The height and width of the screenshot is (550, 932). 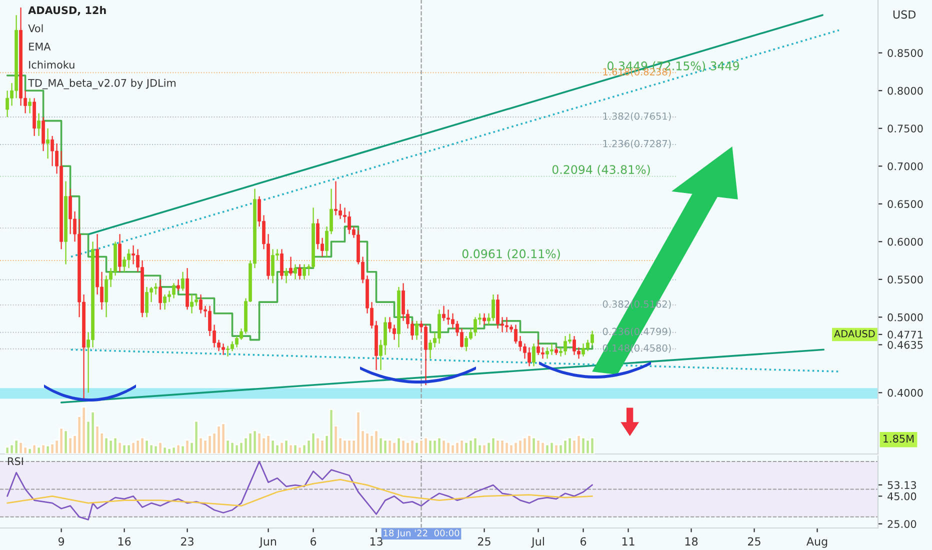 I want to click on y-tick-label: 0.7500, so click(x=905, y=128).